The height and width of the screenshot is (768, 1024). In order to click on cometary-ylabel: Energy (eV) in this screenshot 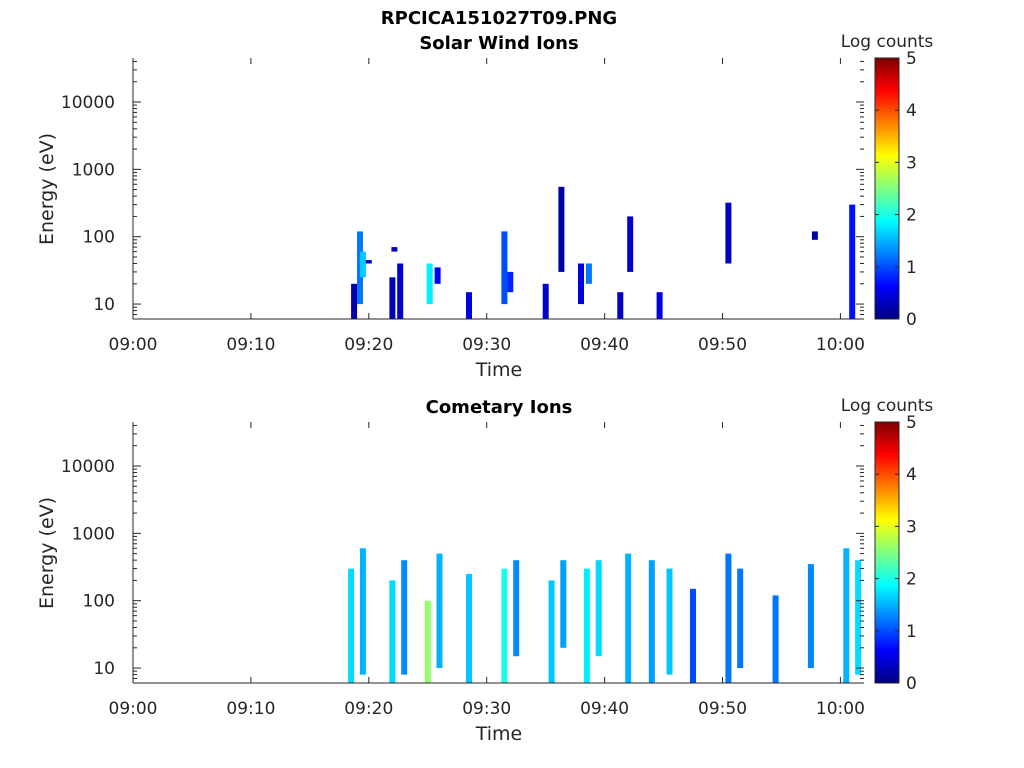, I will do `click(47, 553)`.